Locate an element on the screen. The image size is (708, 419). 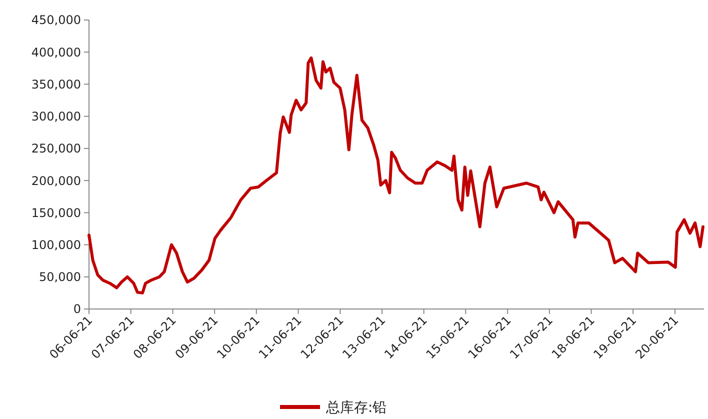
y-tick-label: 0 is located at coordinates (77, 309).